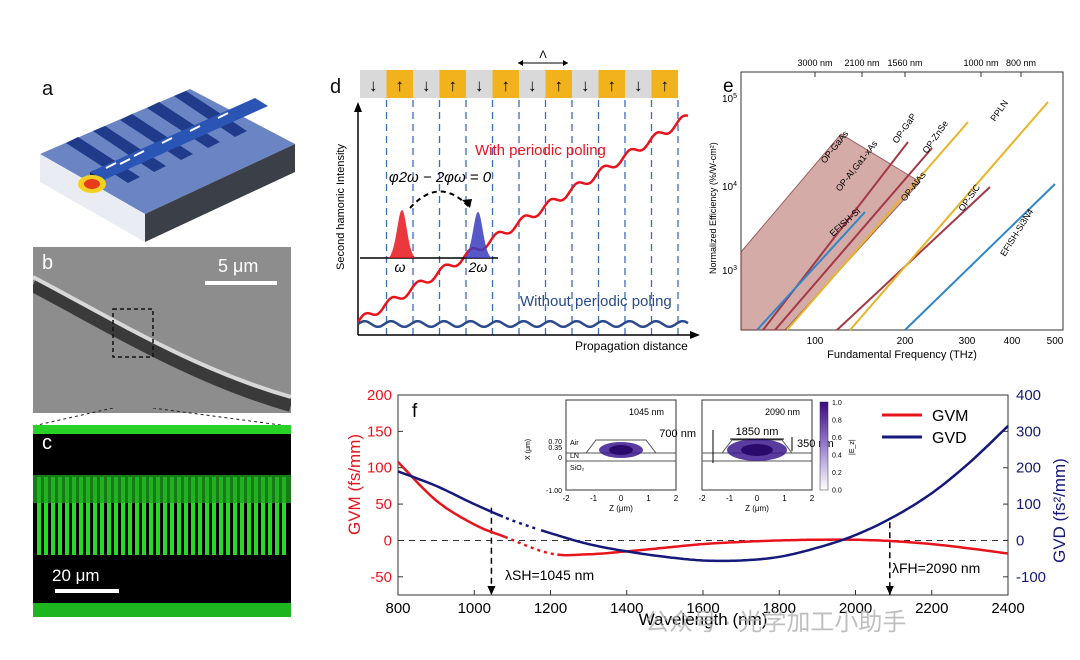 This screenshot has width=1080, height=660. I want to click on panel-label-f: f, so click(415, 411).